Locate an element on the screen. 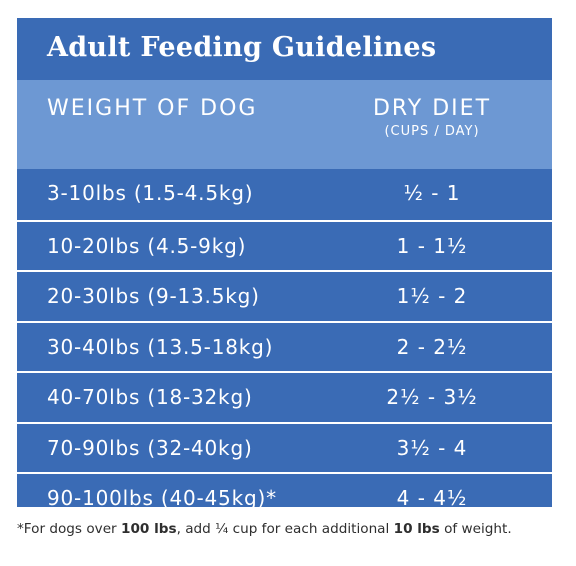 Image resolution: width=576 pixels, height=566 pixels. footnote-bold-increment: 10 lbs is located at coordinates (416, 529).